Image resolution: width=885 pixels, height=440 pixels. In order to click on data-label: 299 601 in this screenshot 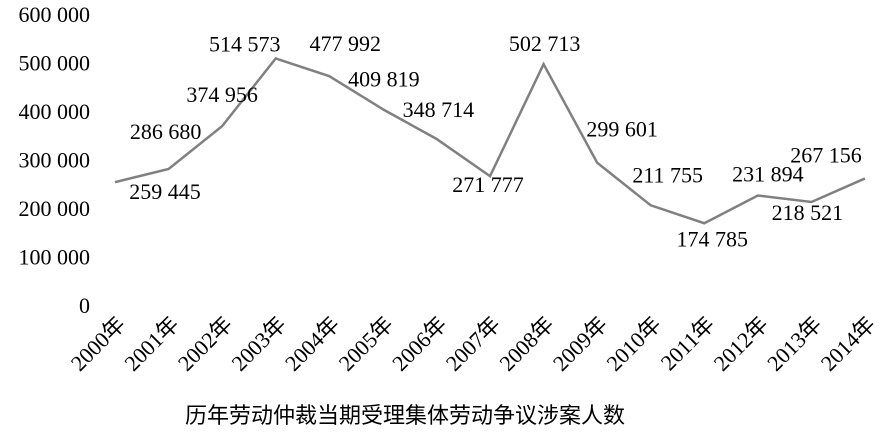, I will do `click(622, 129)`.